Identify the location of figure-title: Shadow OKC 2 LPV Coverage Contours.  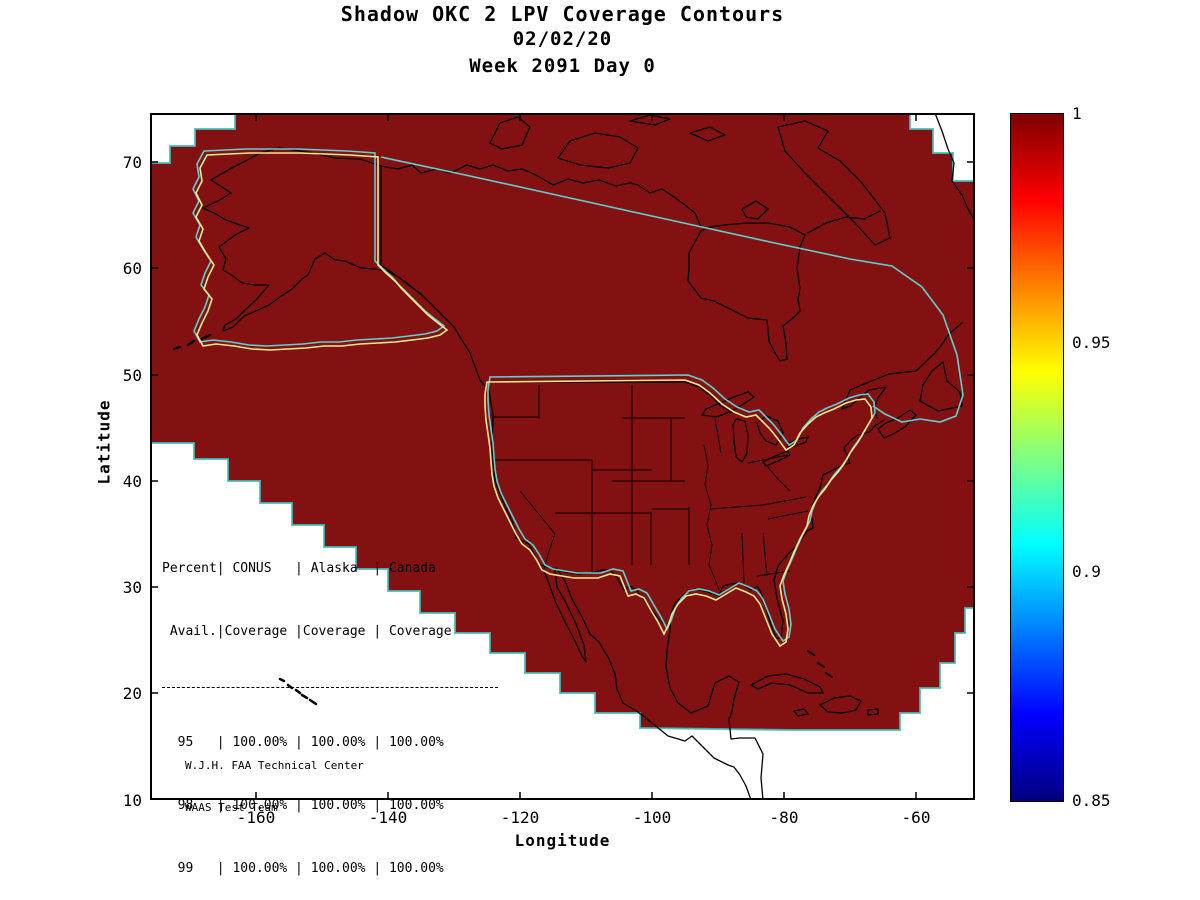
(562, 14).